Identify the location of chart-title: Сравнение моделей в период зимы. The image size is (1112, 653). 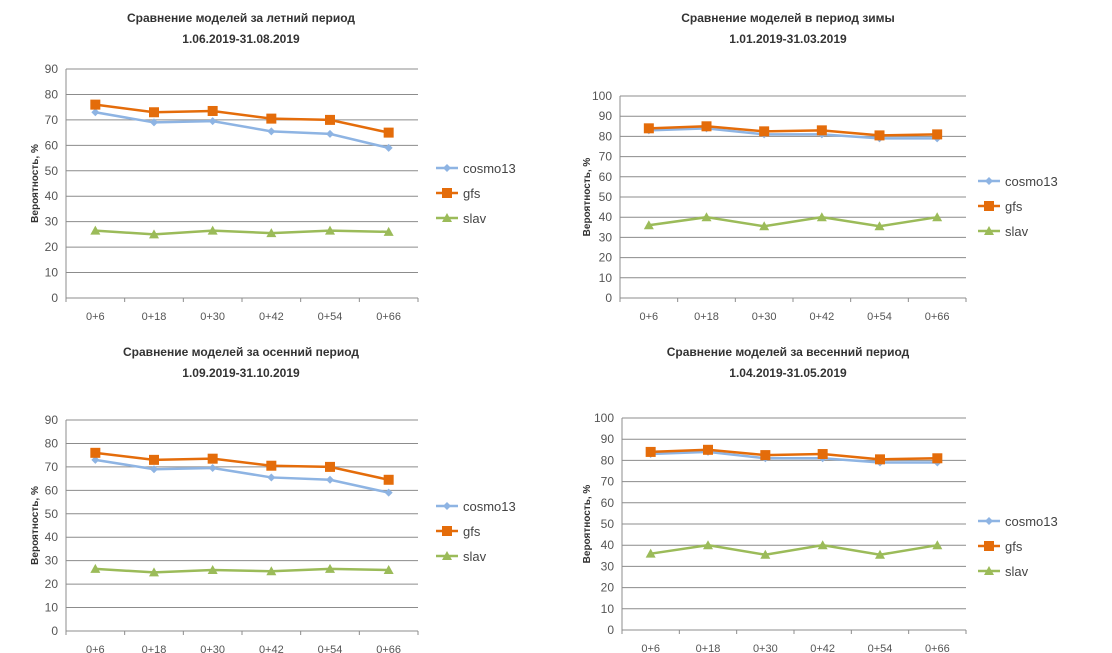
(788, 18).